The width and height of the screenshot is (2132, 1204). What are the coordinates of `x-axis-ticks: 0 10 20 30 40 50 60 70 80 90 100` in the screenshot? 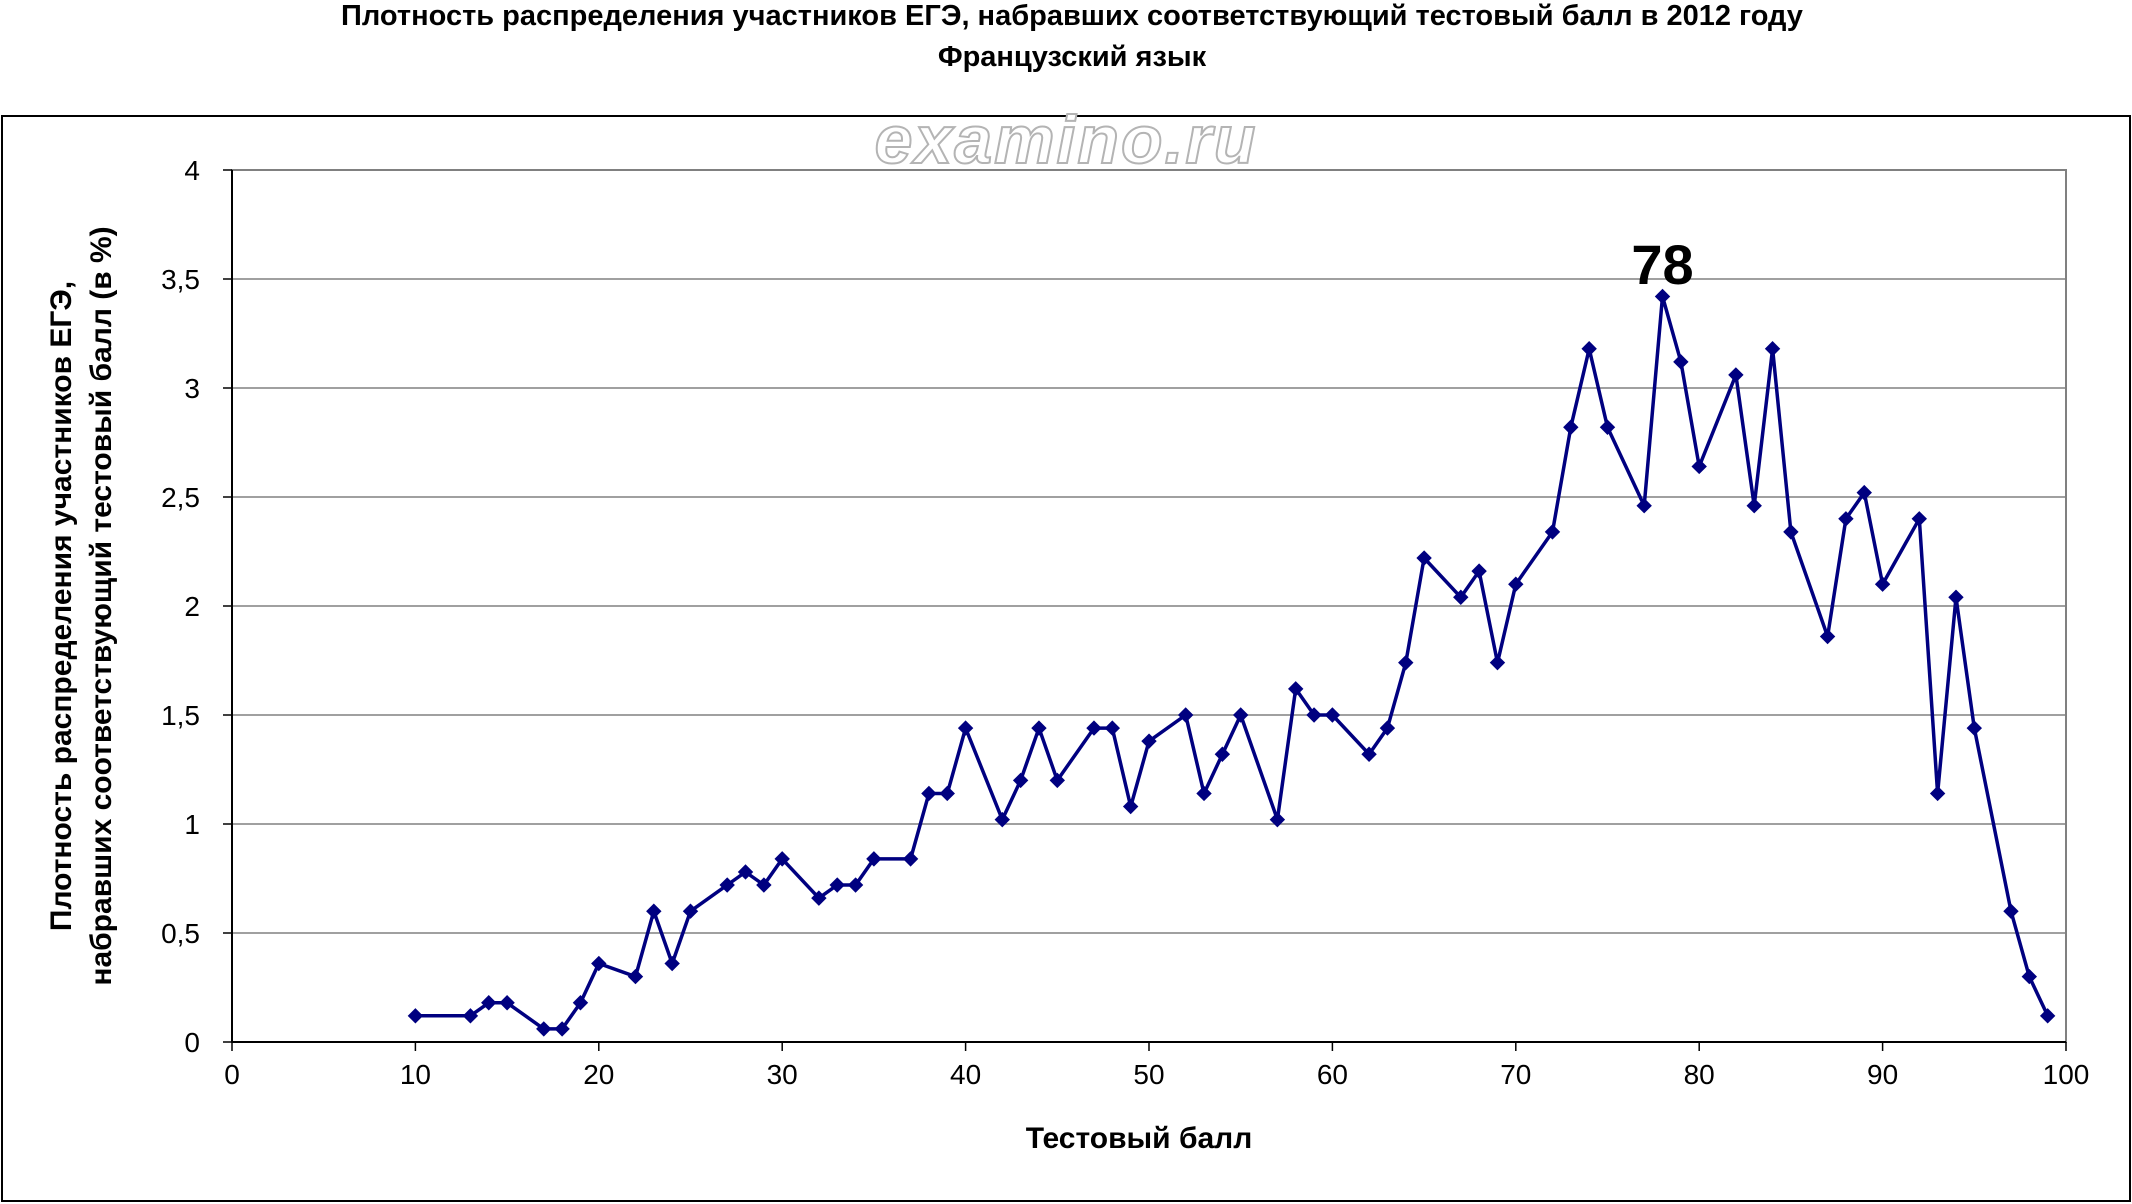 It's located at (1156, 1066).